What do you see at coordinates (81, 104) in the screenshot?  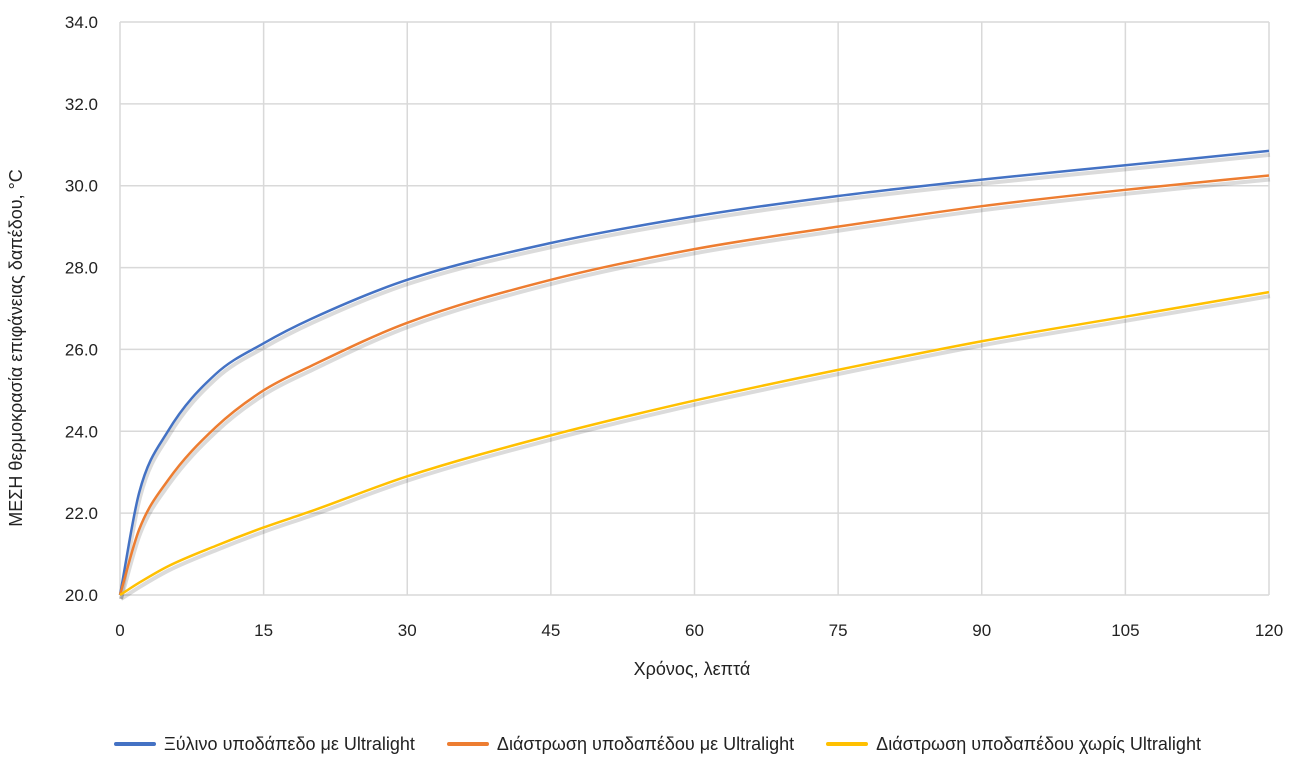 I see `y-tick-label: 32.0` at bounding box center [81, 104].